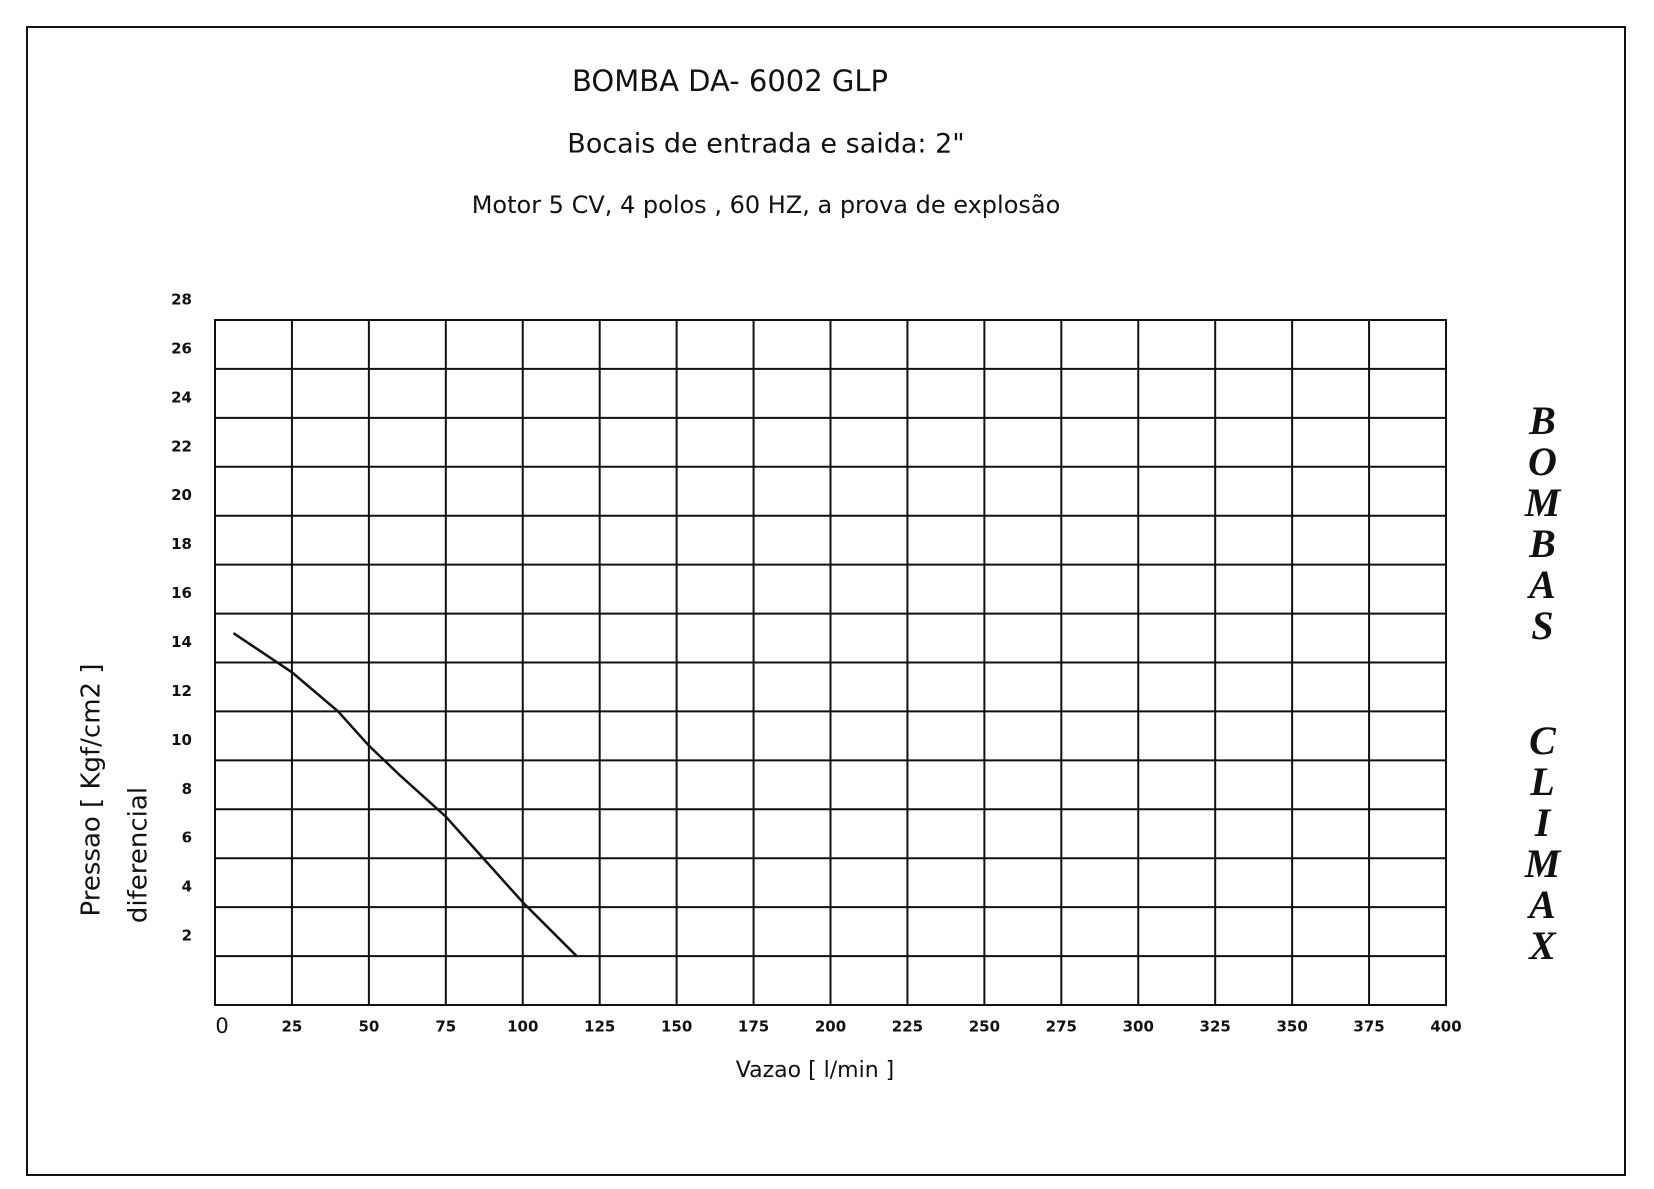 The height and width of the screenshot is (1189, 1654). What do you see at coordinates (181, 740) in the screenshot?
I see `y-tick-label: 10` at bounding box center [181, 740].